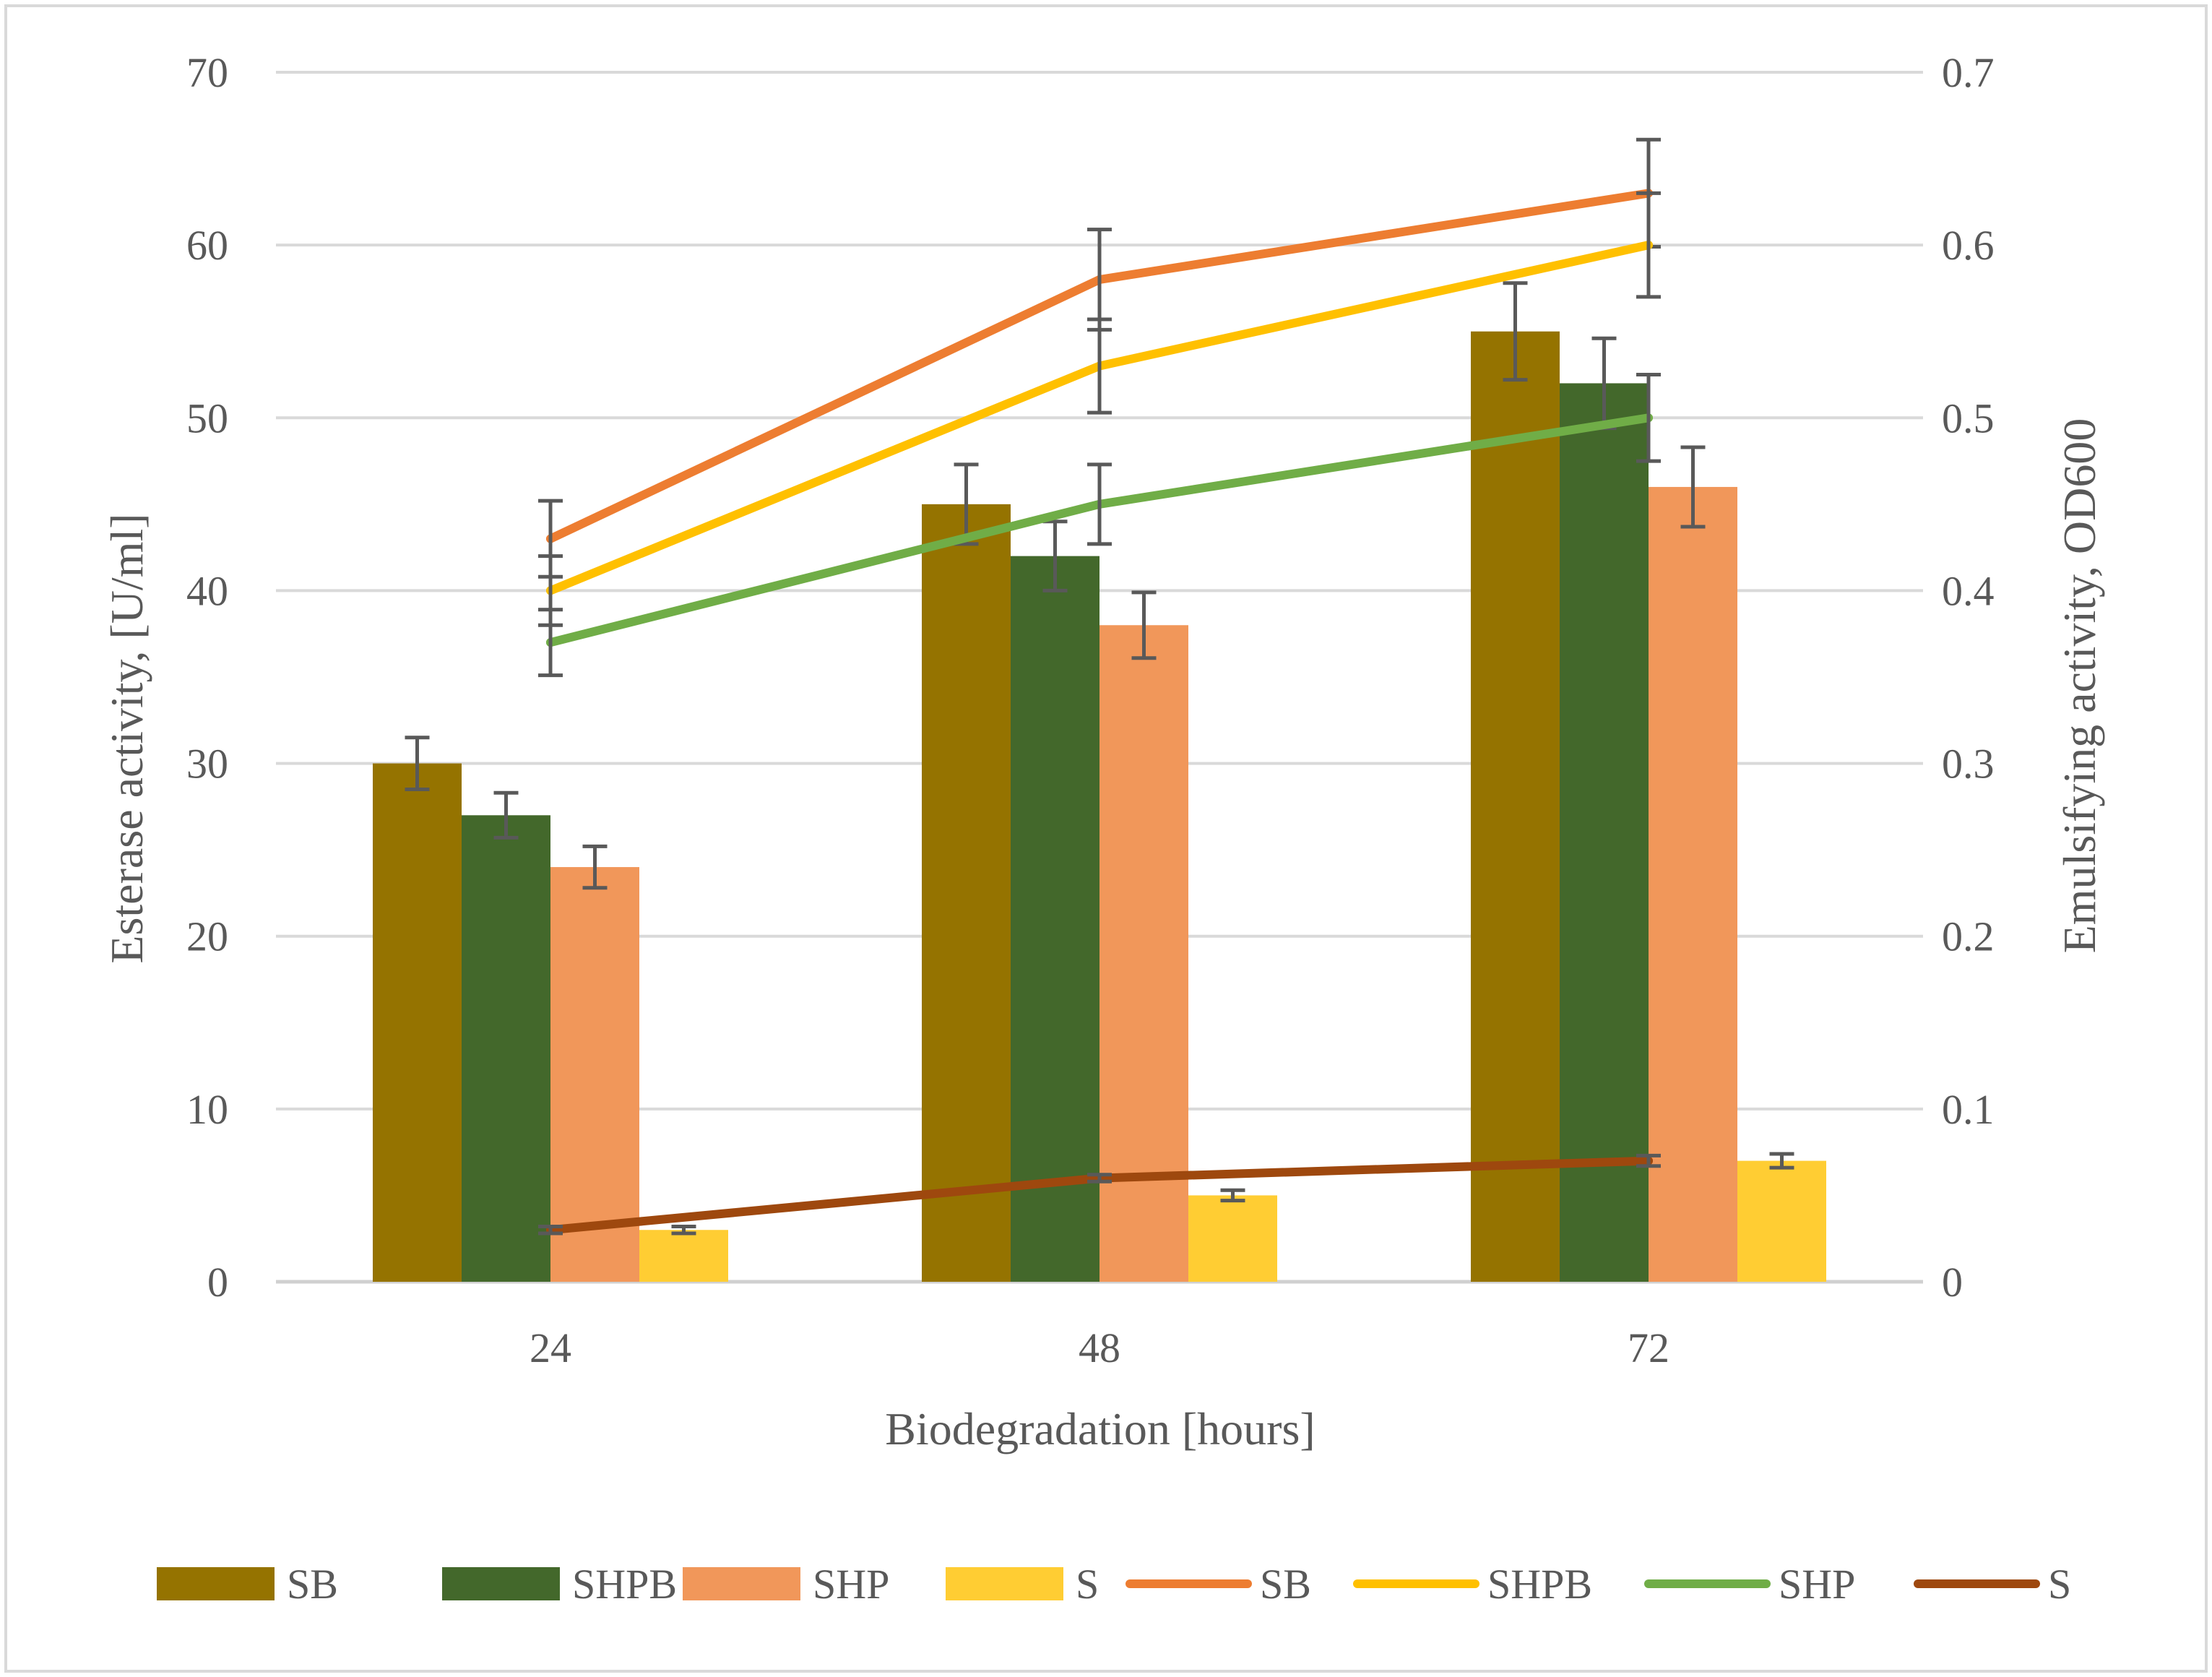  I want to click on right-tick-label: 0.7, so click(1969, 72).